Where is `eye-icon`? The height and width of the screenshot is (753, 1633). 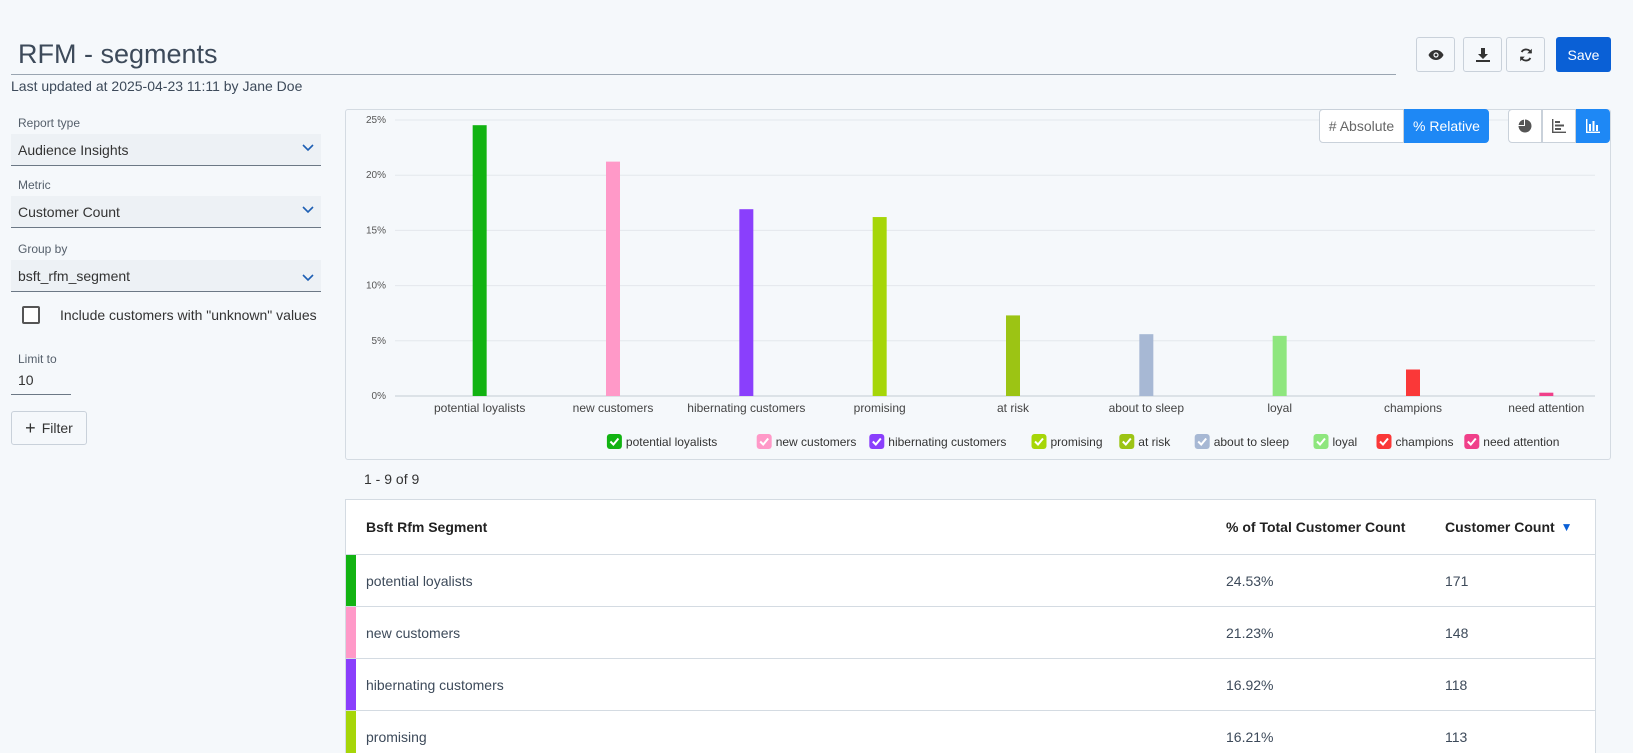 eye-icon is located at coordinates (1435, 54).